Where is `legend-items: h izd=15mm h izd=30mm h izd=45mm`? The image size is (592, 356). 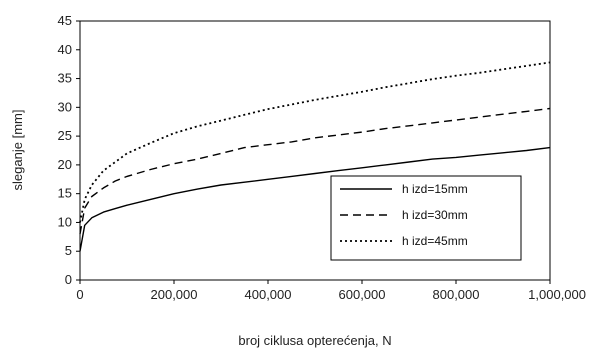
legend-items: h izd=15mm h izd=30mm h izd=45mm is located at coordinates (404, 215).